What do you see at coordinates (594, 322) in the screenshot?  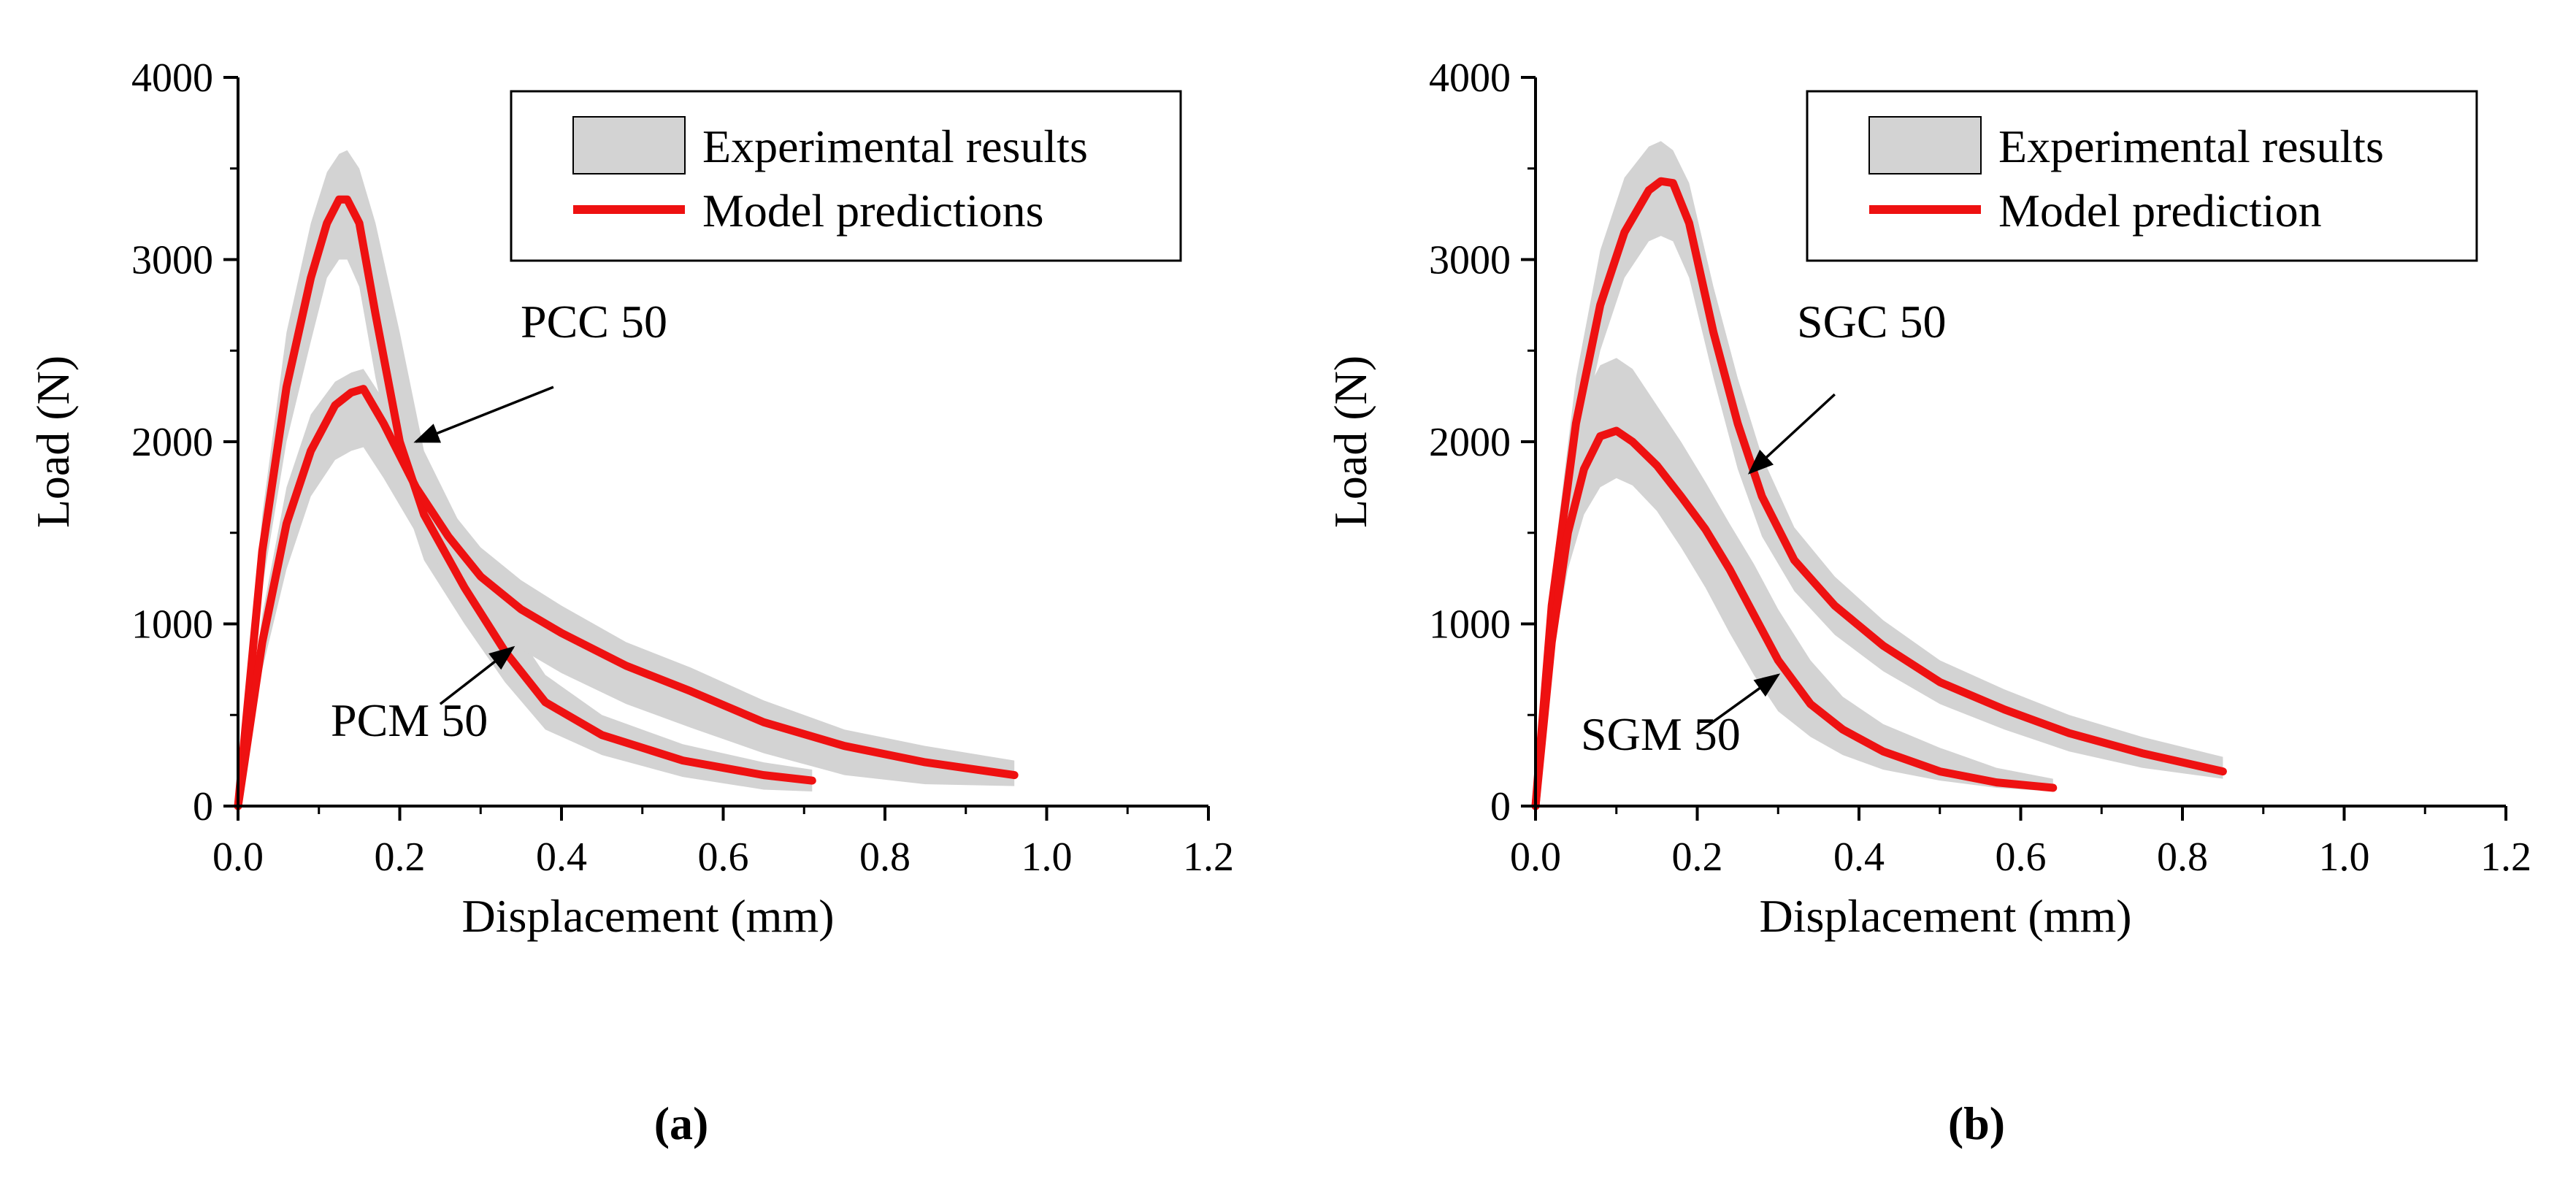 I see `annotation-label: PCC 50` at bounding box center [594, 322].